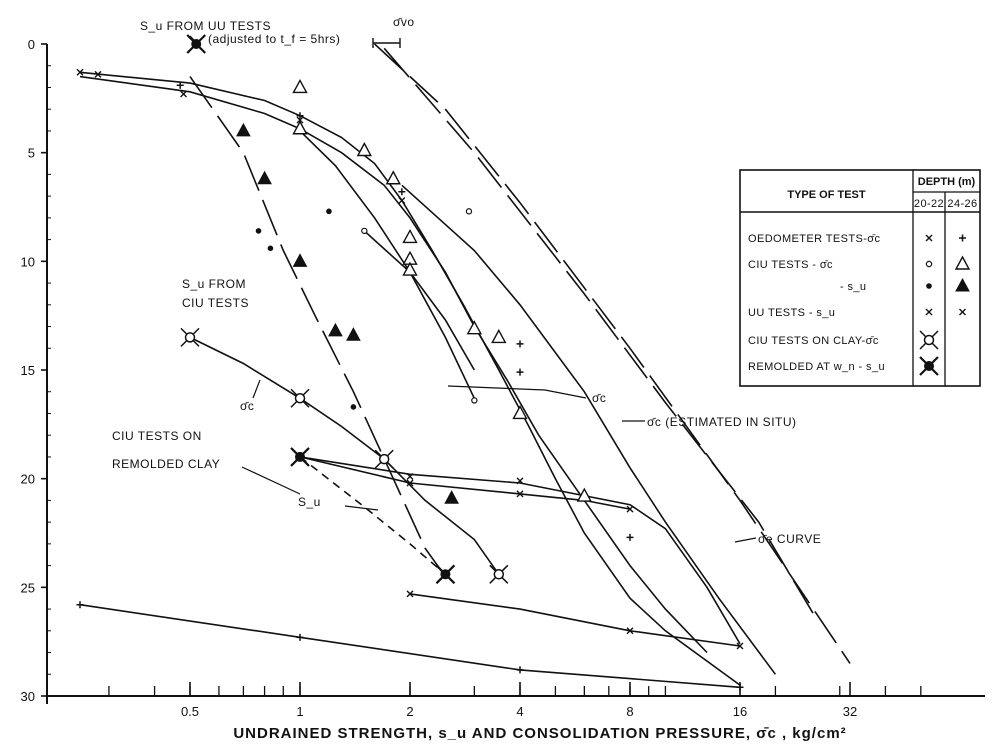  I want to click on x-tick-label: 16, so click(740, 711).